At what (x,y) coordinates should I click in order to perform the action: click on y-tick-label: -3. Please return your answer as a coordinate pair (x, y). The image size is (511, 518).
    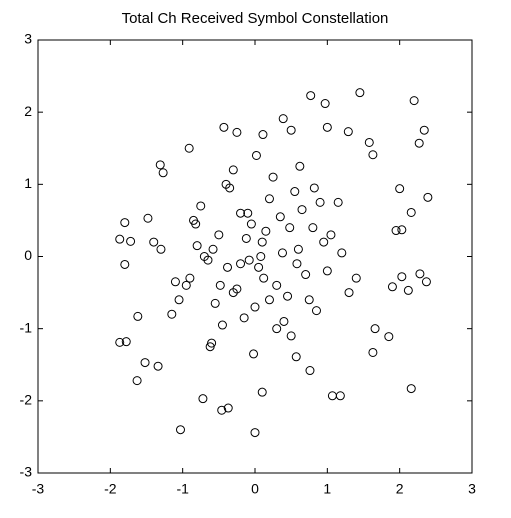
    Looking at the image, I should click on (26, 472).